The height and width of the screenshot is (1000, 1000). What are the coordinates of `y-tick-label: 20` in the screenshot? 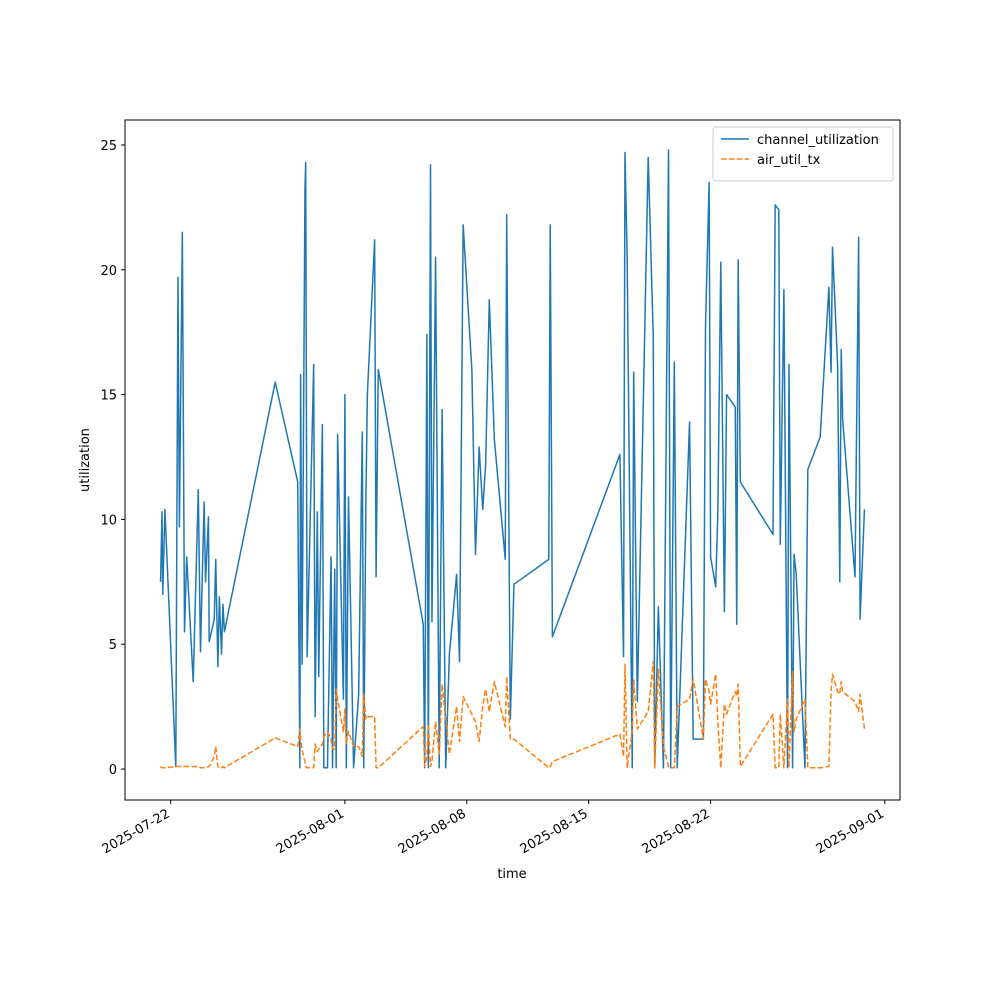 It's located at (108, 271).